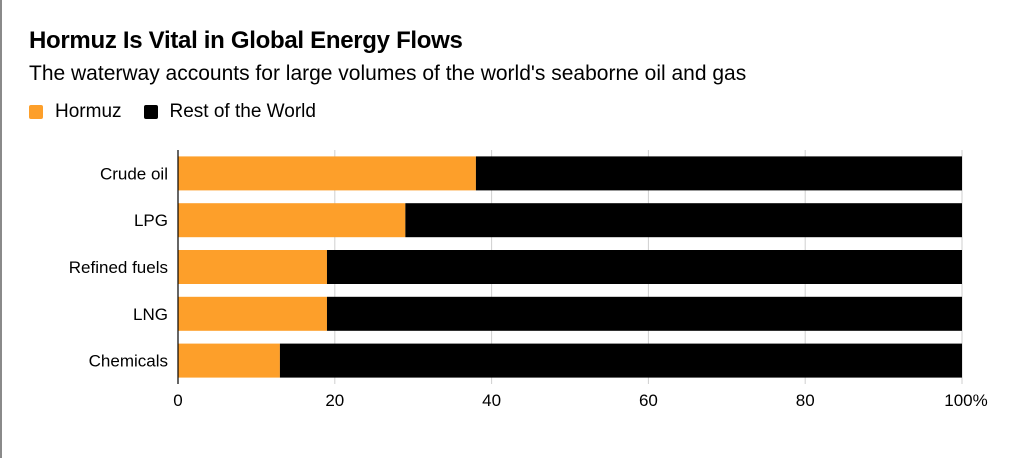  Describe the element at coordinates (491, 400) in the screenshot. I see `x-tick-label: 40` at that location.